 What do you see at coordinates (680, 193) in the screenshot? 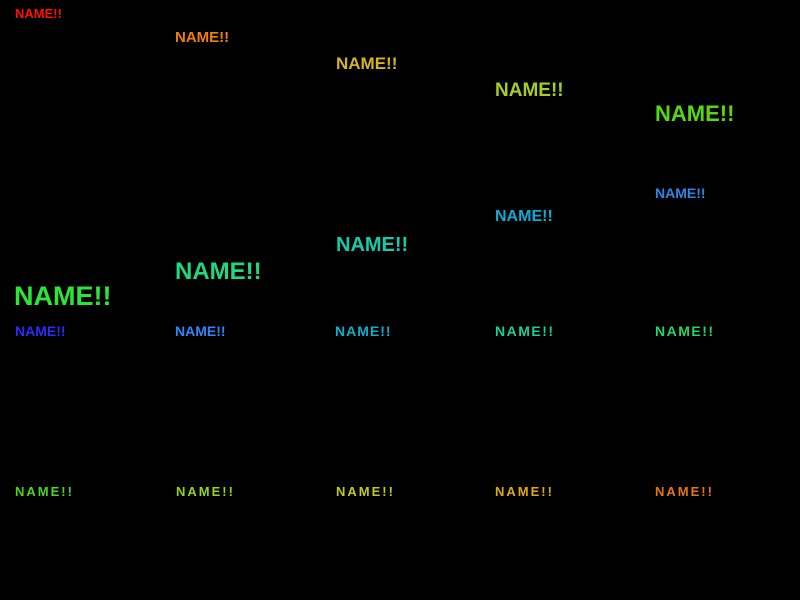
I see `name-text-6: NAME!!` at bounding box center [680, 193].